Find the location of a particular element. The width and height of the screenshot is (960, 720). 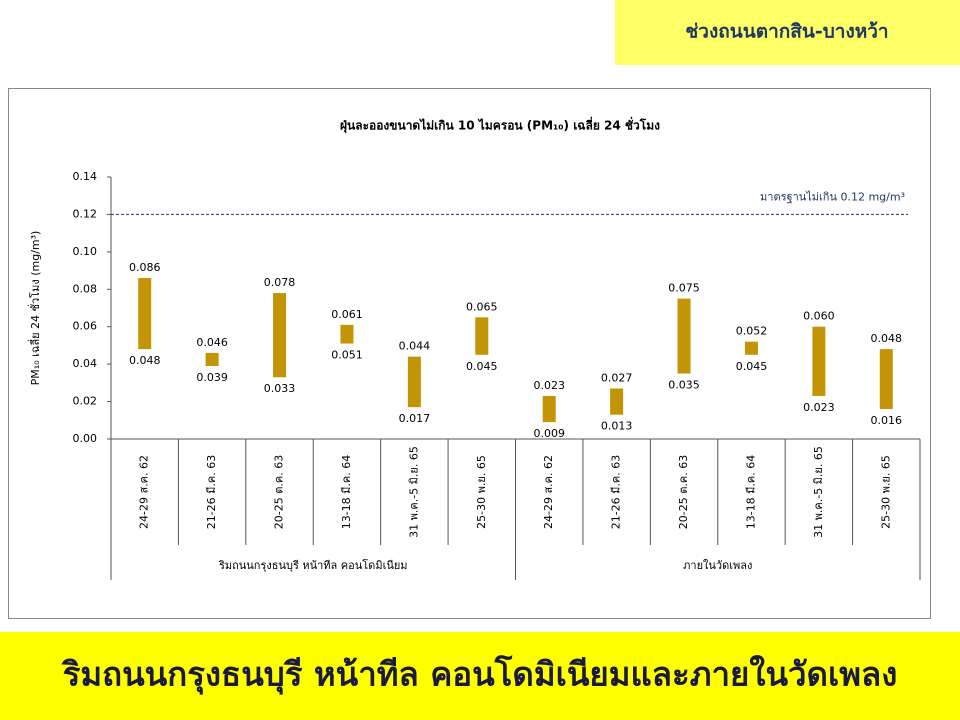

value-label-high: 0.075 is located at coordinates (684, 288).